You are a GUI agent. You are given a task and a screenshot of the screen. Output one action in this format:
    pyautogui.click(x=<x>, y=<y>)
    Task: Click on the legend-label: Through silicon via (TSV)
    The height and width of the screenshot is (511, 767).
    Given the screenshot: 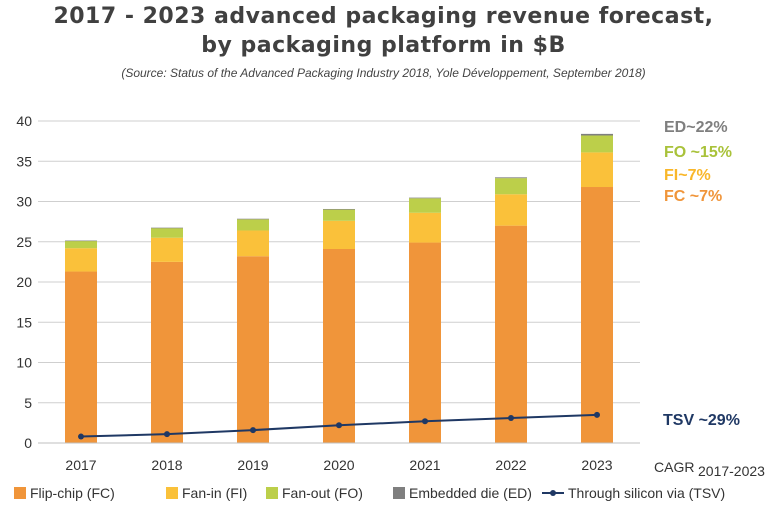 What is the action you would take?
    pyautogui.click(x=646, y=493)
    